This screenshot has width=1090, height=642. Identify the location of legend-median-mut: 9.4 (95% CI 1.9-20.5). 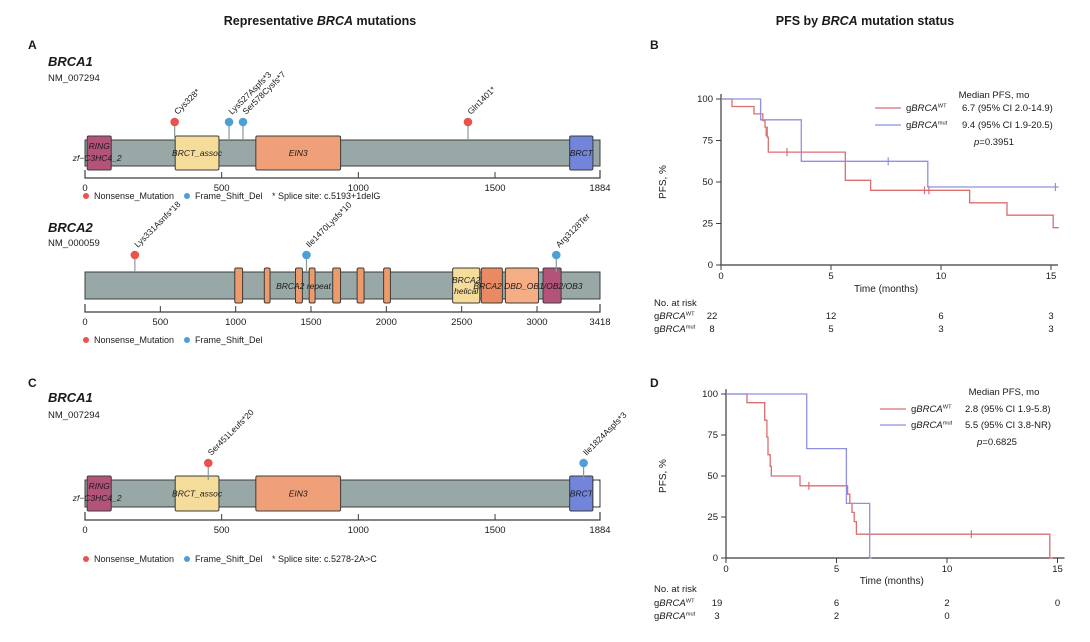
(1007, 125).